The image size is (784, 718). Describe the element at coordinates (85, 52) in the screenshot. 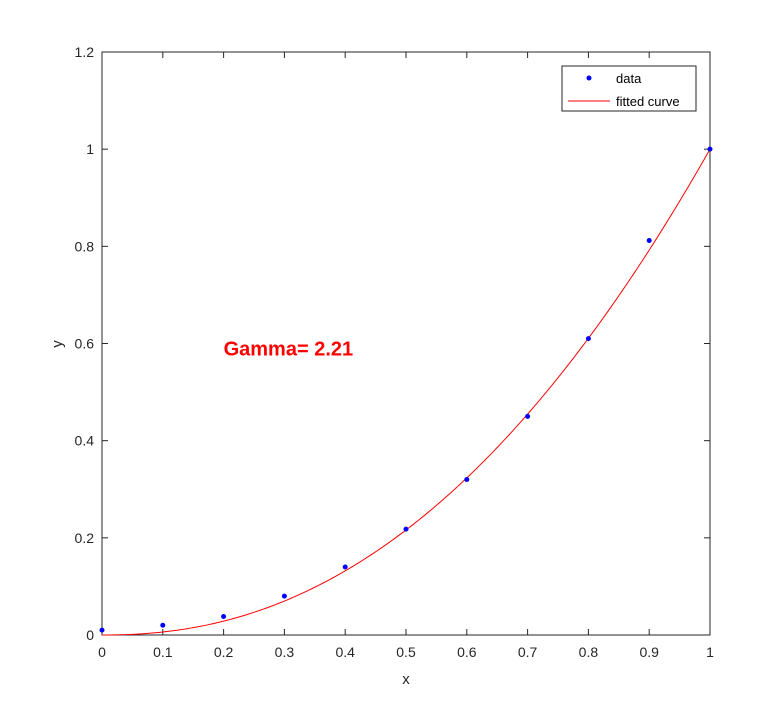

I see `y-tick-label: 1.2` at that location.